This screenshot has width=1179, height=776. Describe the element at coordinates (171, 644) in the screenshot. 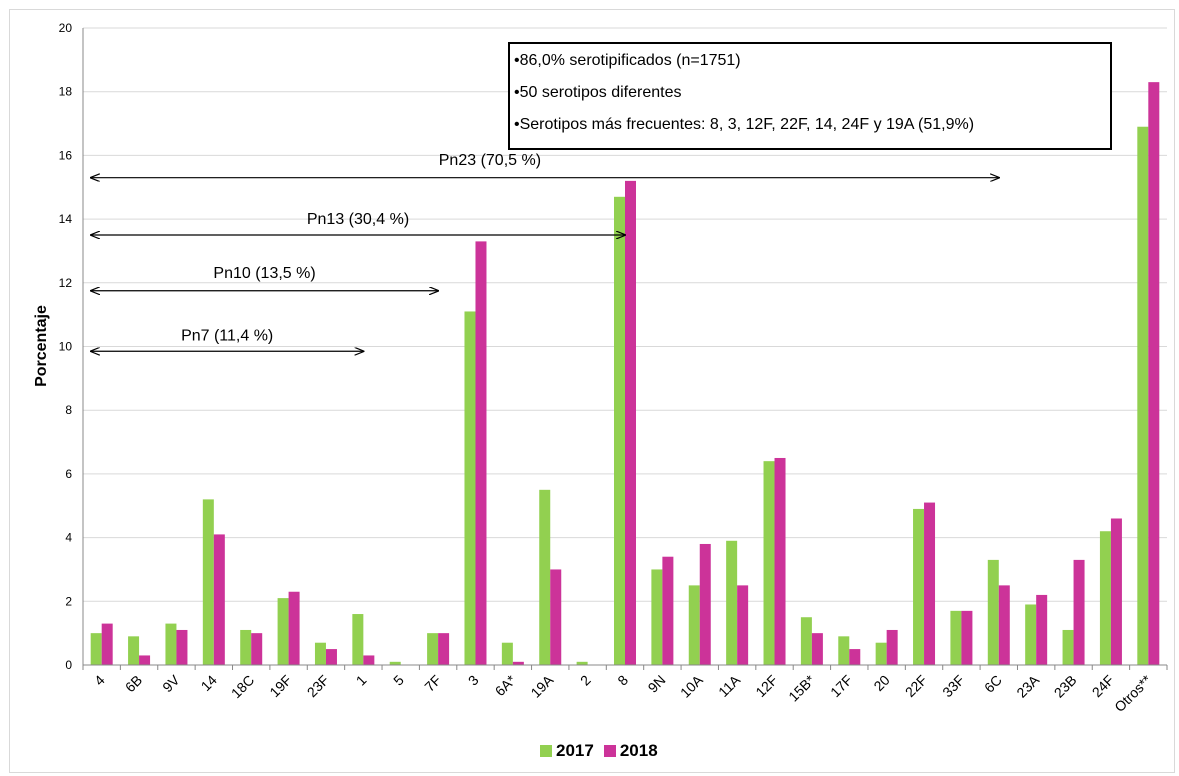

I see `bar-2017-9V` at that location.